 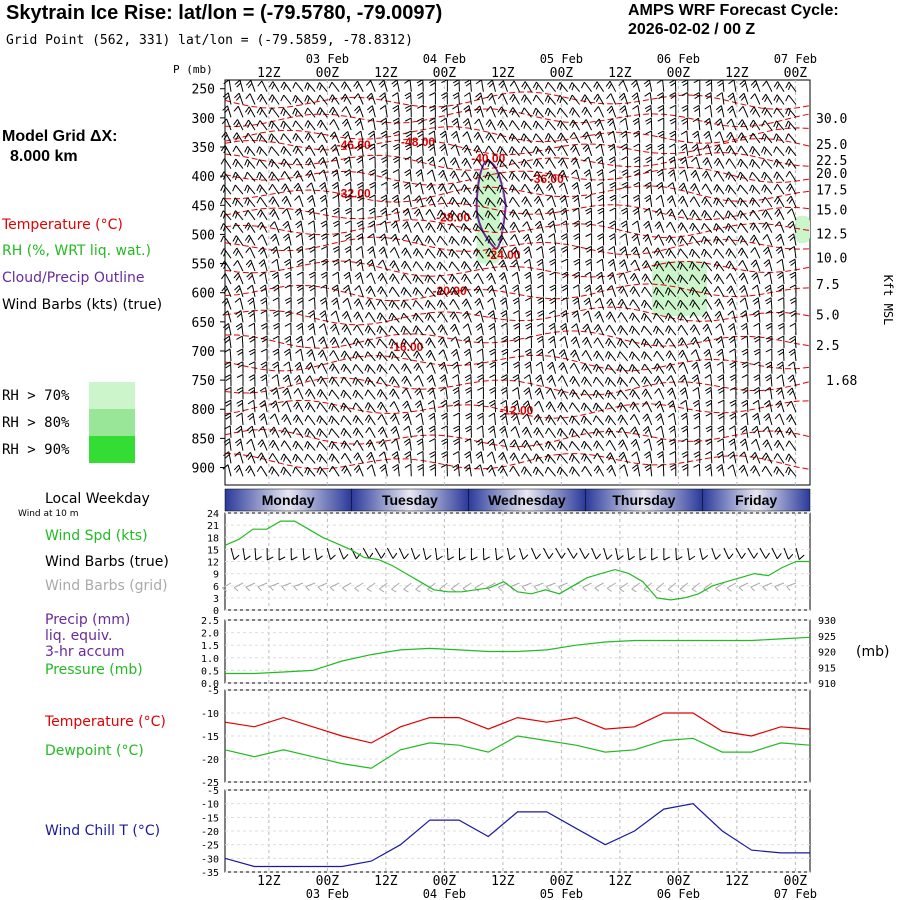 What do you see at coordinates (831, 259) in the screenshot?
I see `height-tick-label: 10.0` at bounding box center [831, 259].